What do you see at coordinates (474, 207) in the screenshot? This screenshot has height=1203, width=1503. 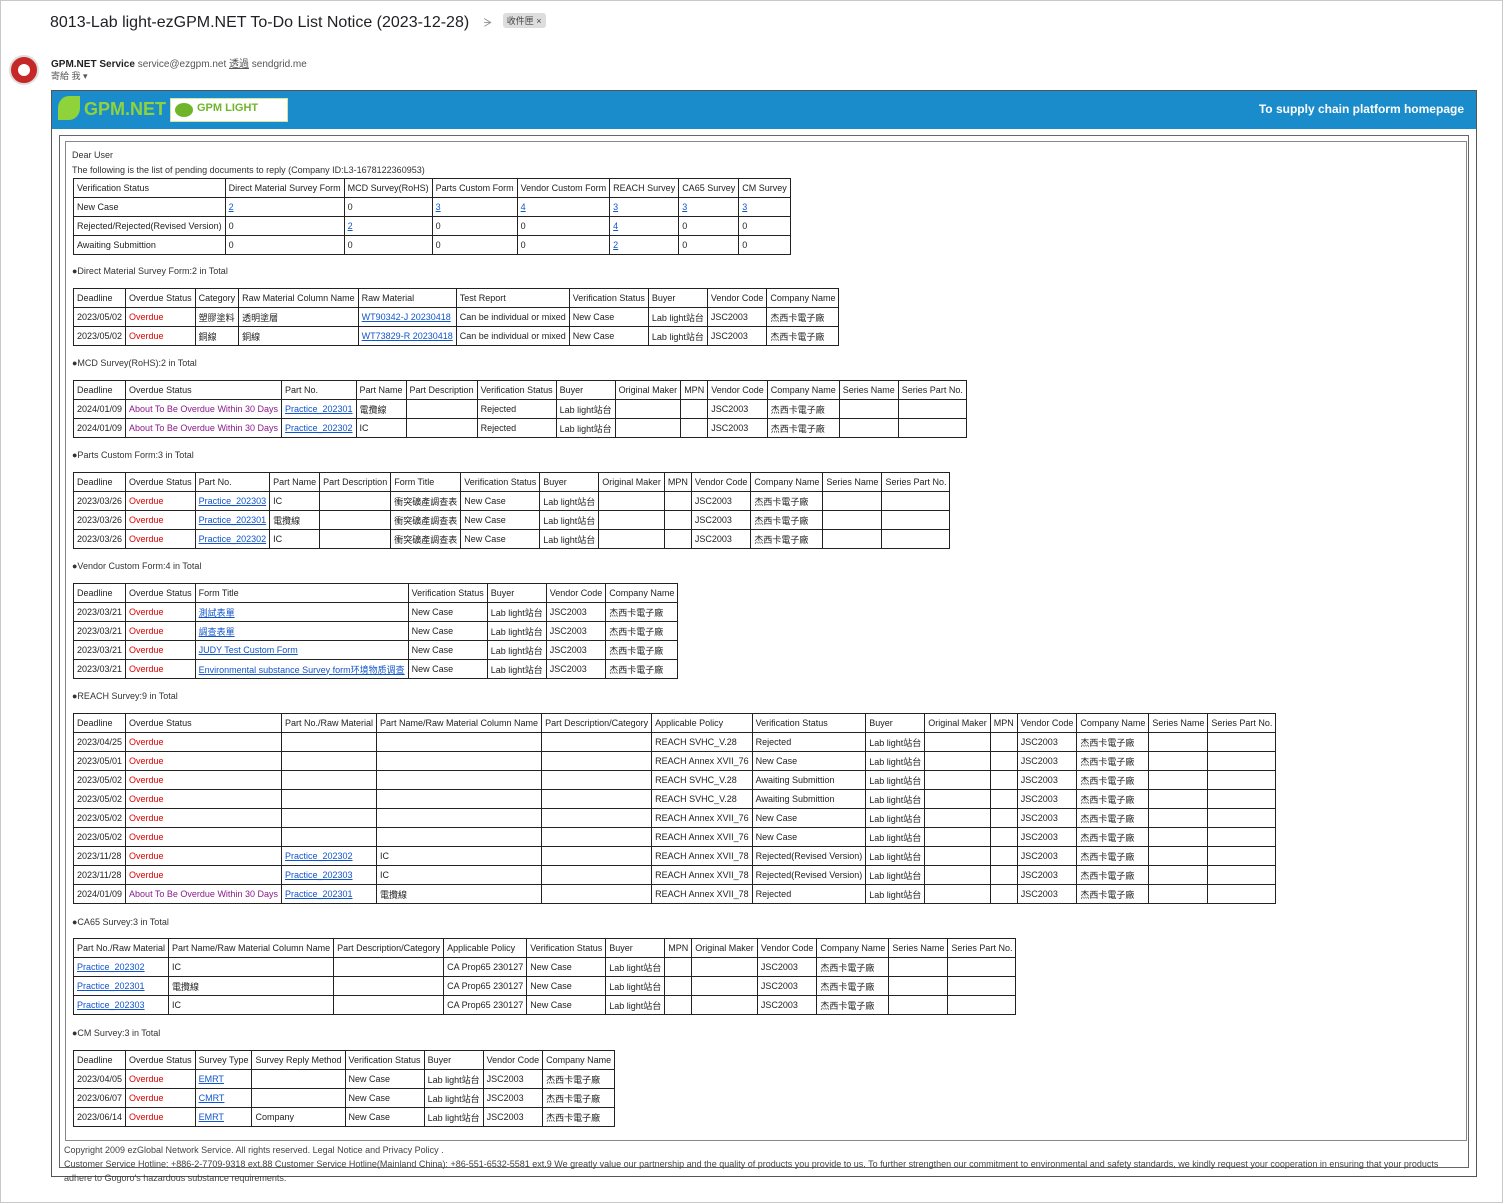 I see `table-cell: 3` at bounding box center [474, 207].